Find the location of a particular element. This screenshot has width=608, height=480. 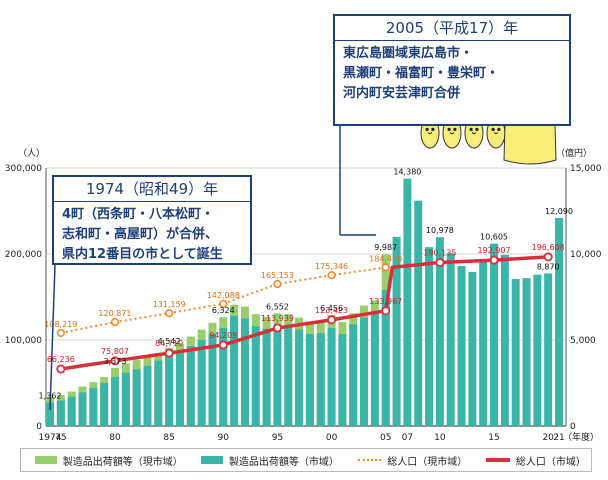

x-tick-label: 75 is located at coordinates (60, 438).